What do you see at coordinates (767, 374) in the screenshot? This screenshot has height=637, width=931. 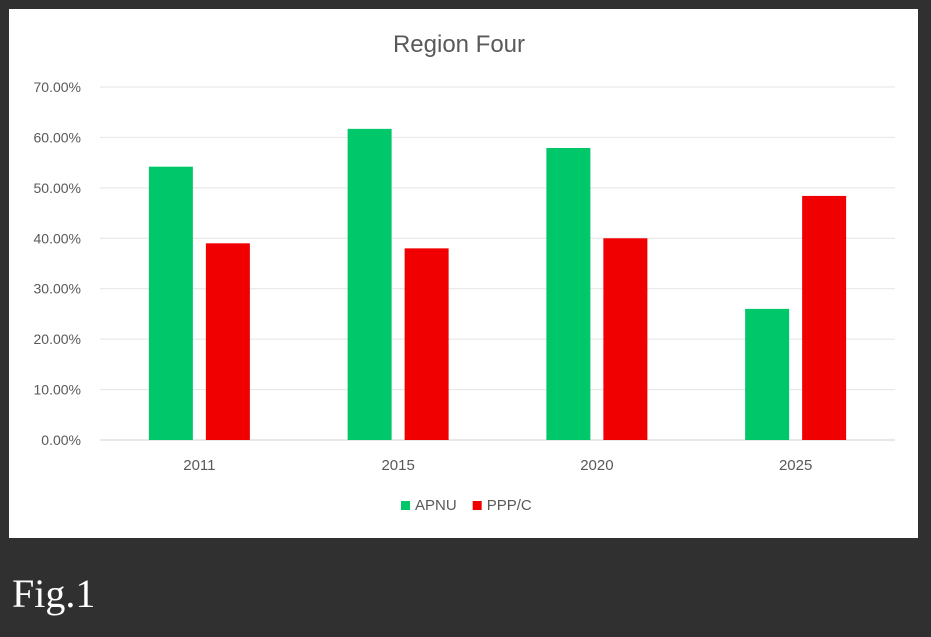 I see `bar-apnu-2025` at bounding box center [767, 374].